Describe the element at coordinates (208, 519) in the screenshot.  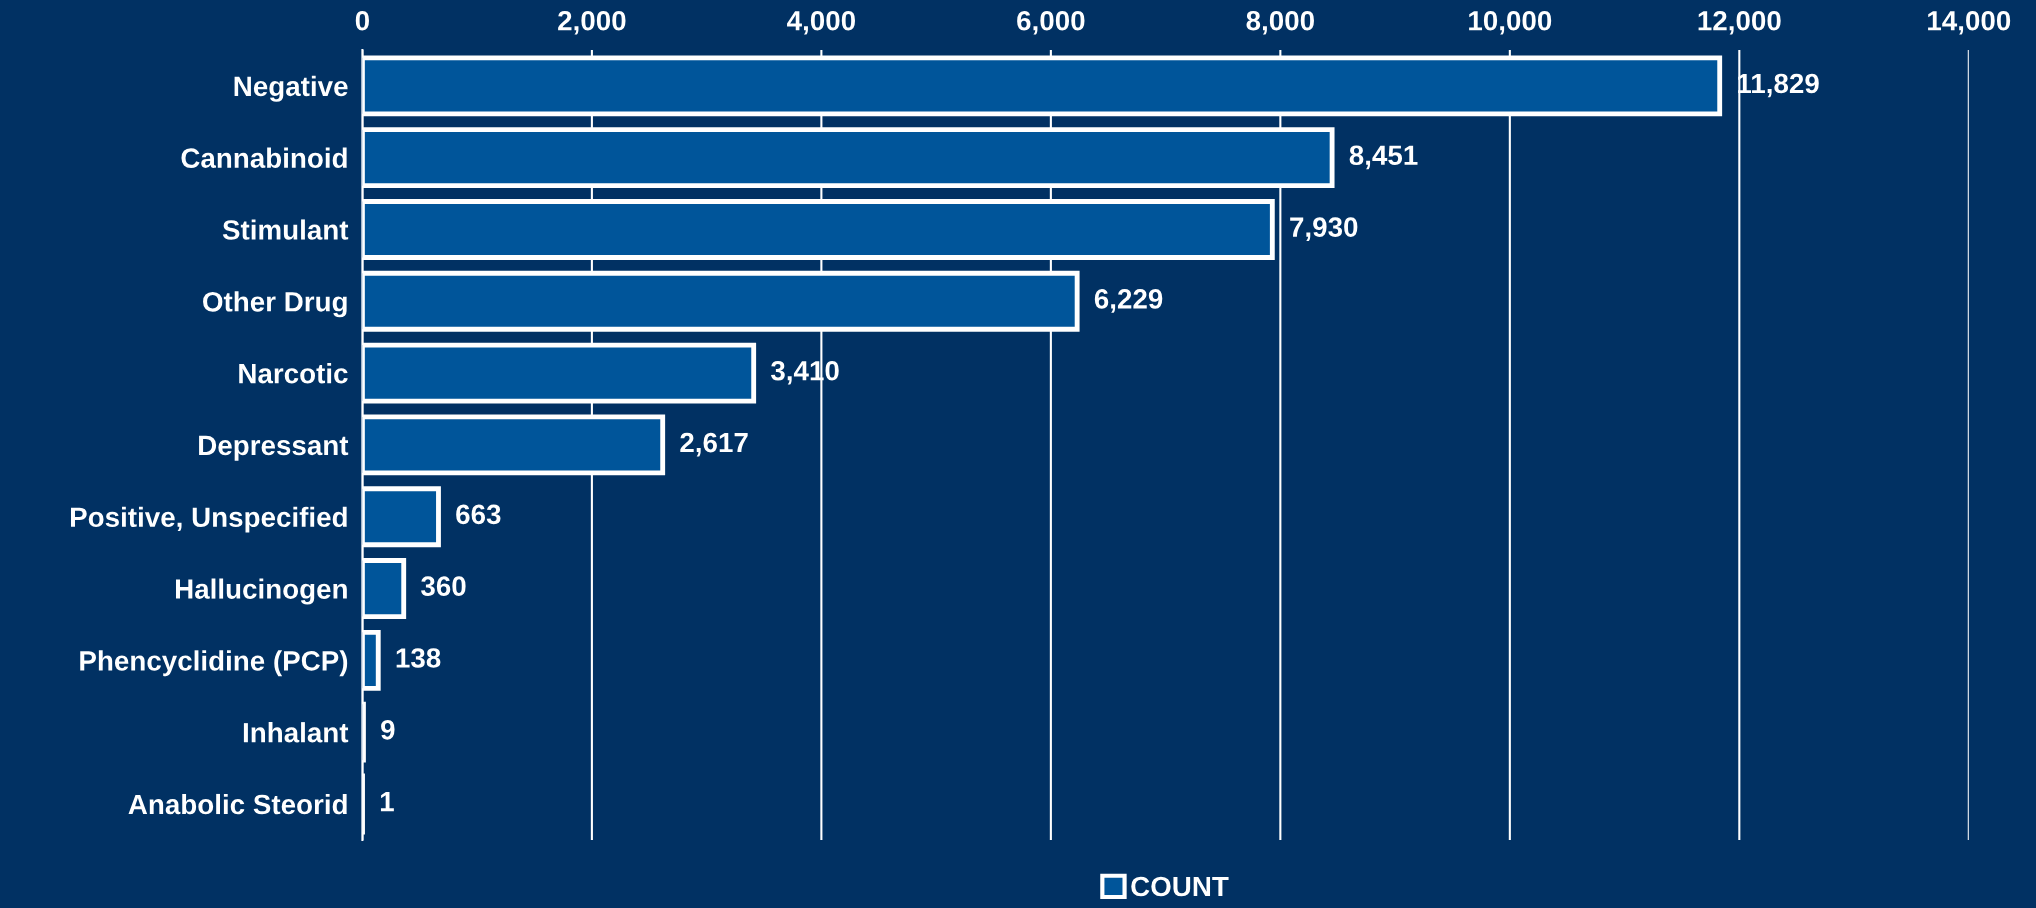
I see `y-tick-label: Positive, Unspecified` at that location.